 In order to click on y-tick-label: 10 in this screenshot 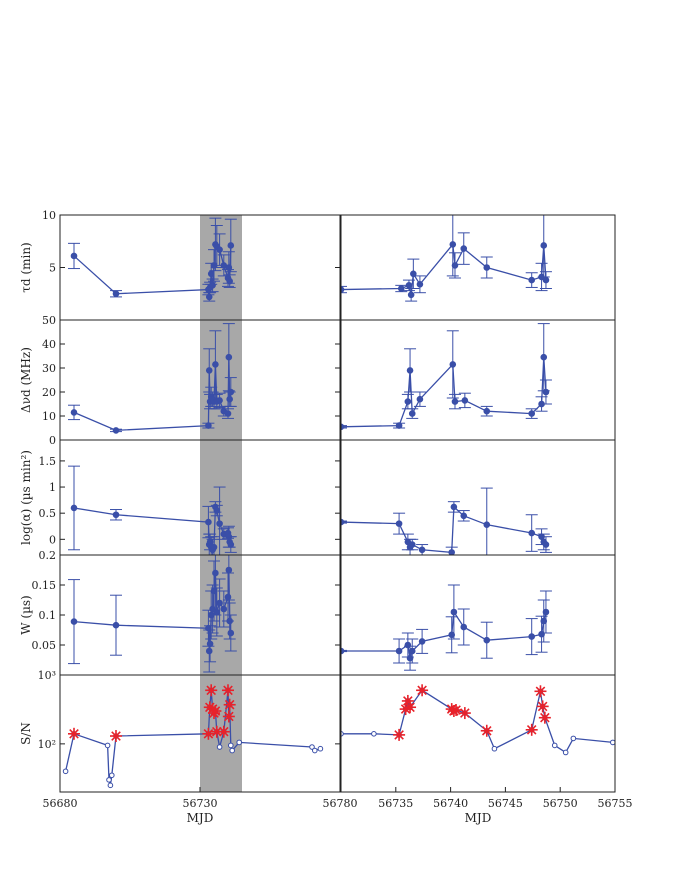, I will do `click(49, 416)`.